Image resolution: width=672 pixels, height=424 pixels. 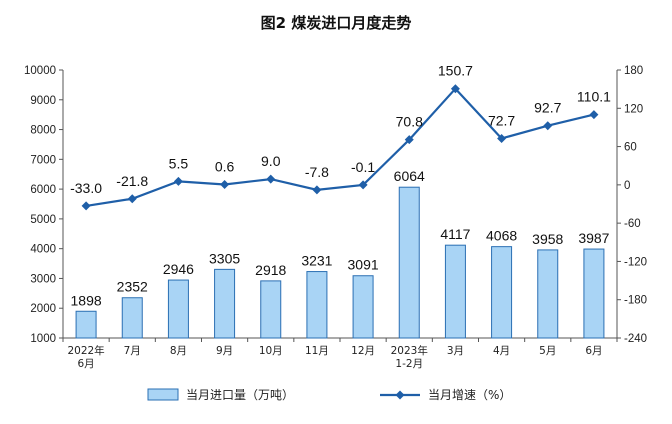 I want to click on bar-value-label: 3305, so click(x=224, y=258).